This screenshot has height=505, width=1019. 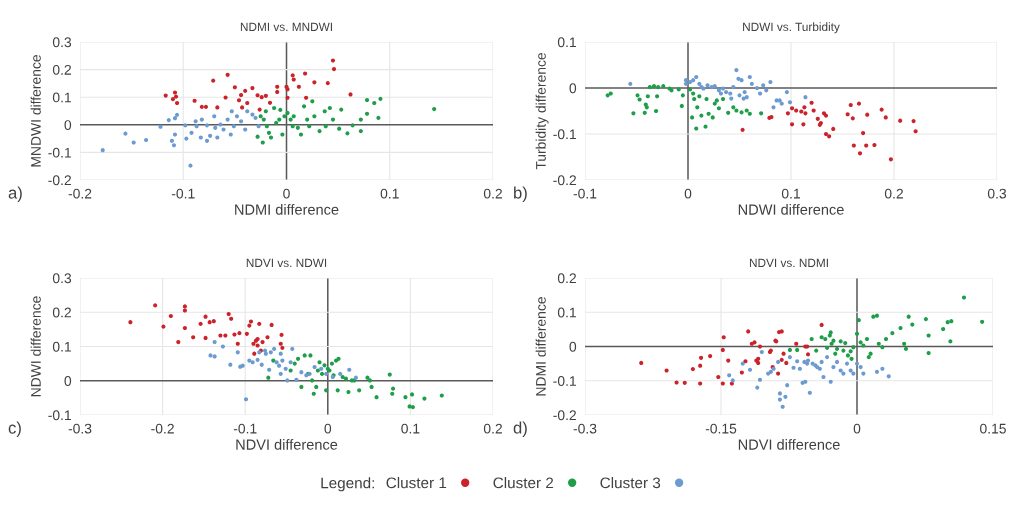 What do you see at coordinates (542, 111) in the screenshot?
I see `y-axis-title: Turbidity difference` at bounding box center [542, 111].